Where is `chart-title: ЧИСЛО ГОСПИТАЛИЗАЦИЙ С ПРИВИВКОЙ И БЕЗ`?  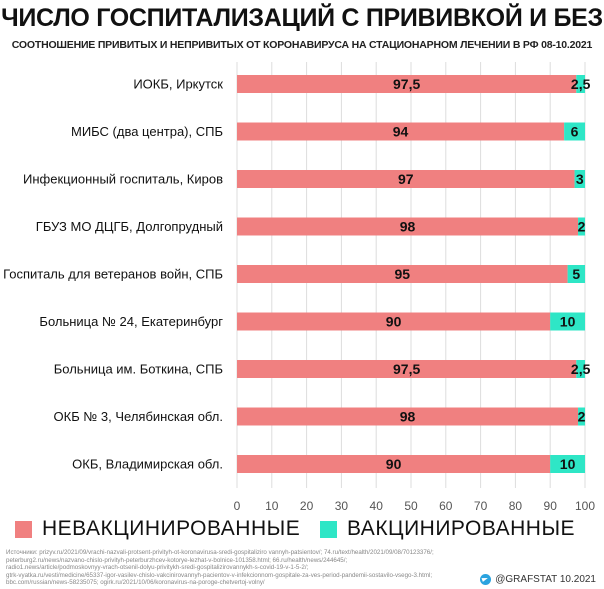 chart-title: ЧИСЛО ГОСПИТАЛИЗАЦИЙ С ПРИВИВКОЙ И БЕЗ is located at coordinates (302, 18).